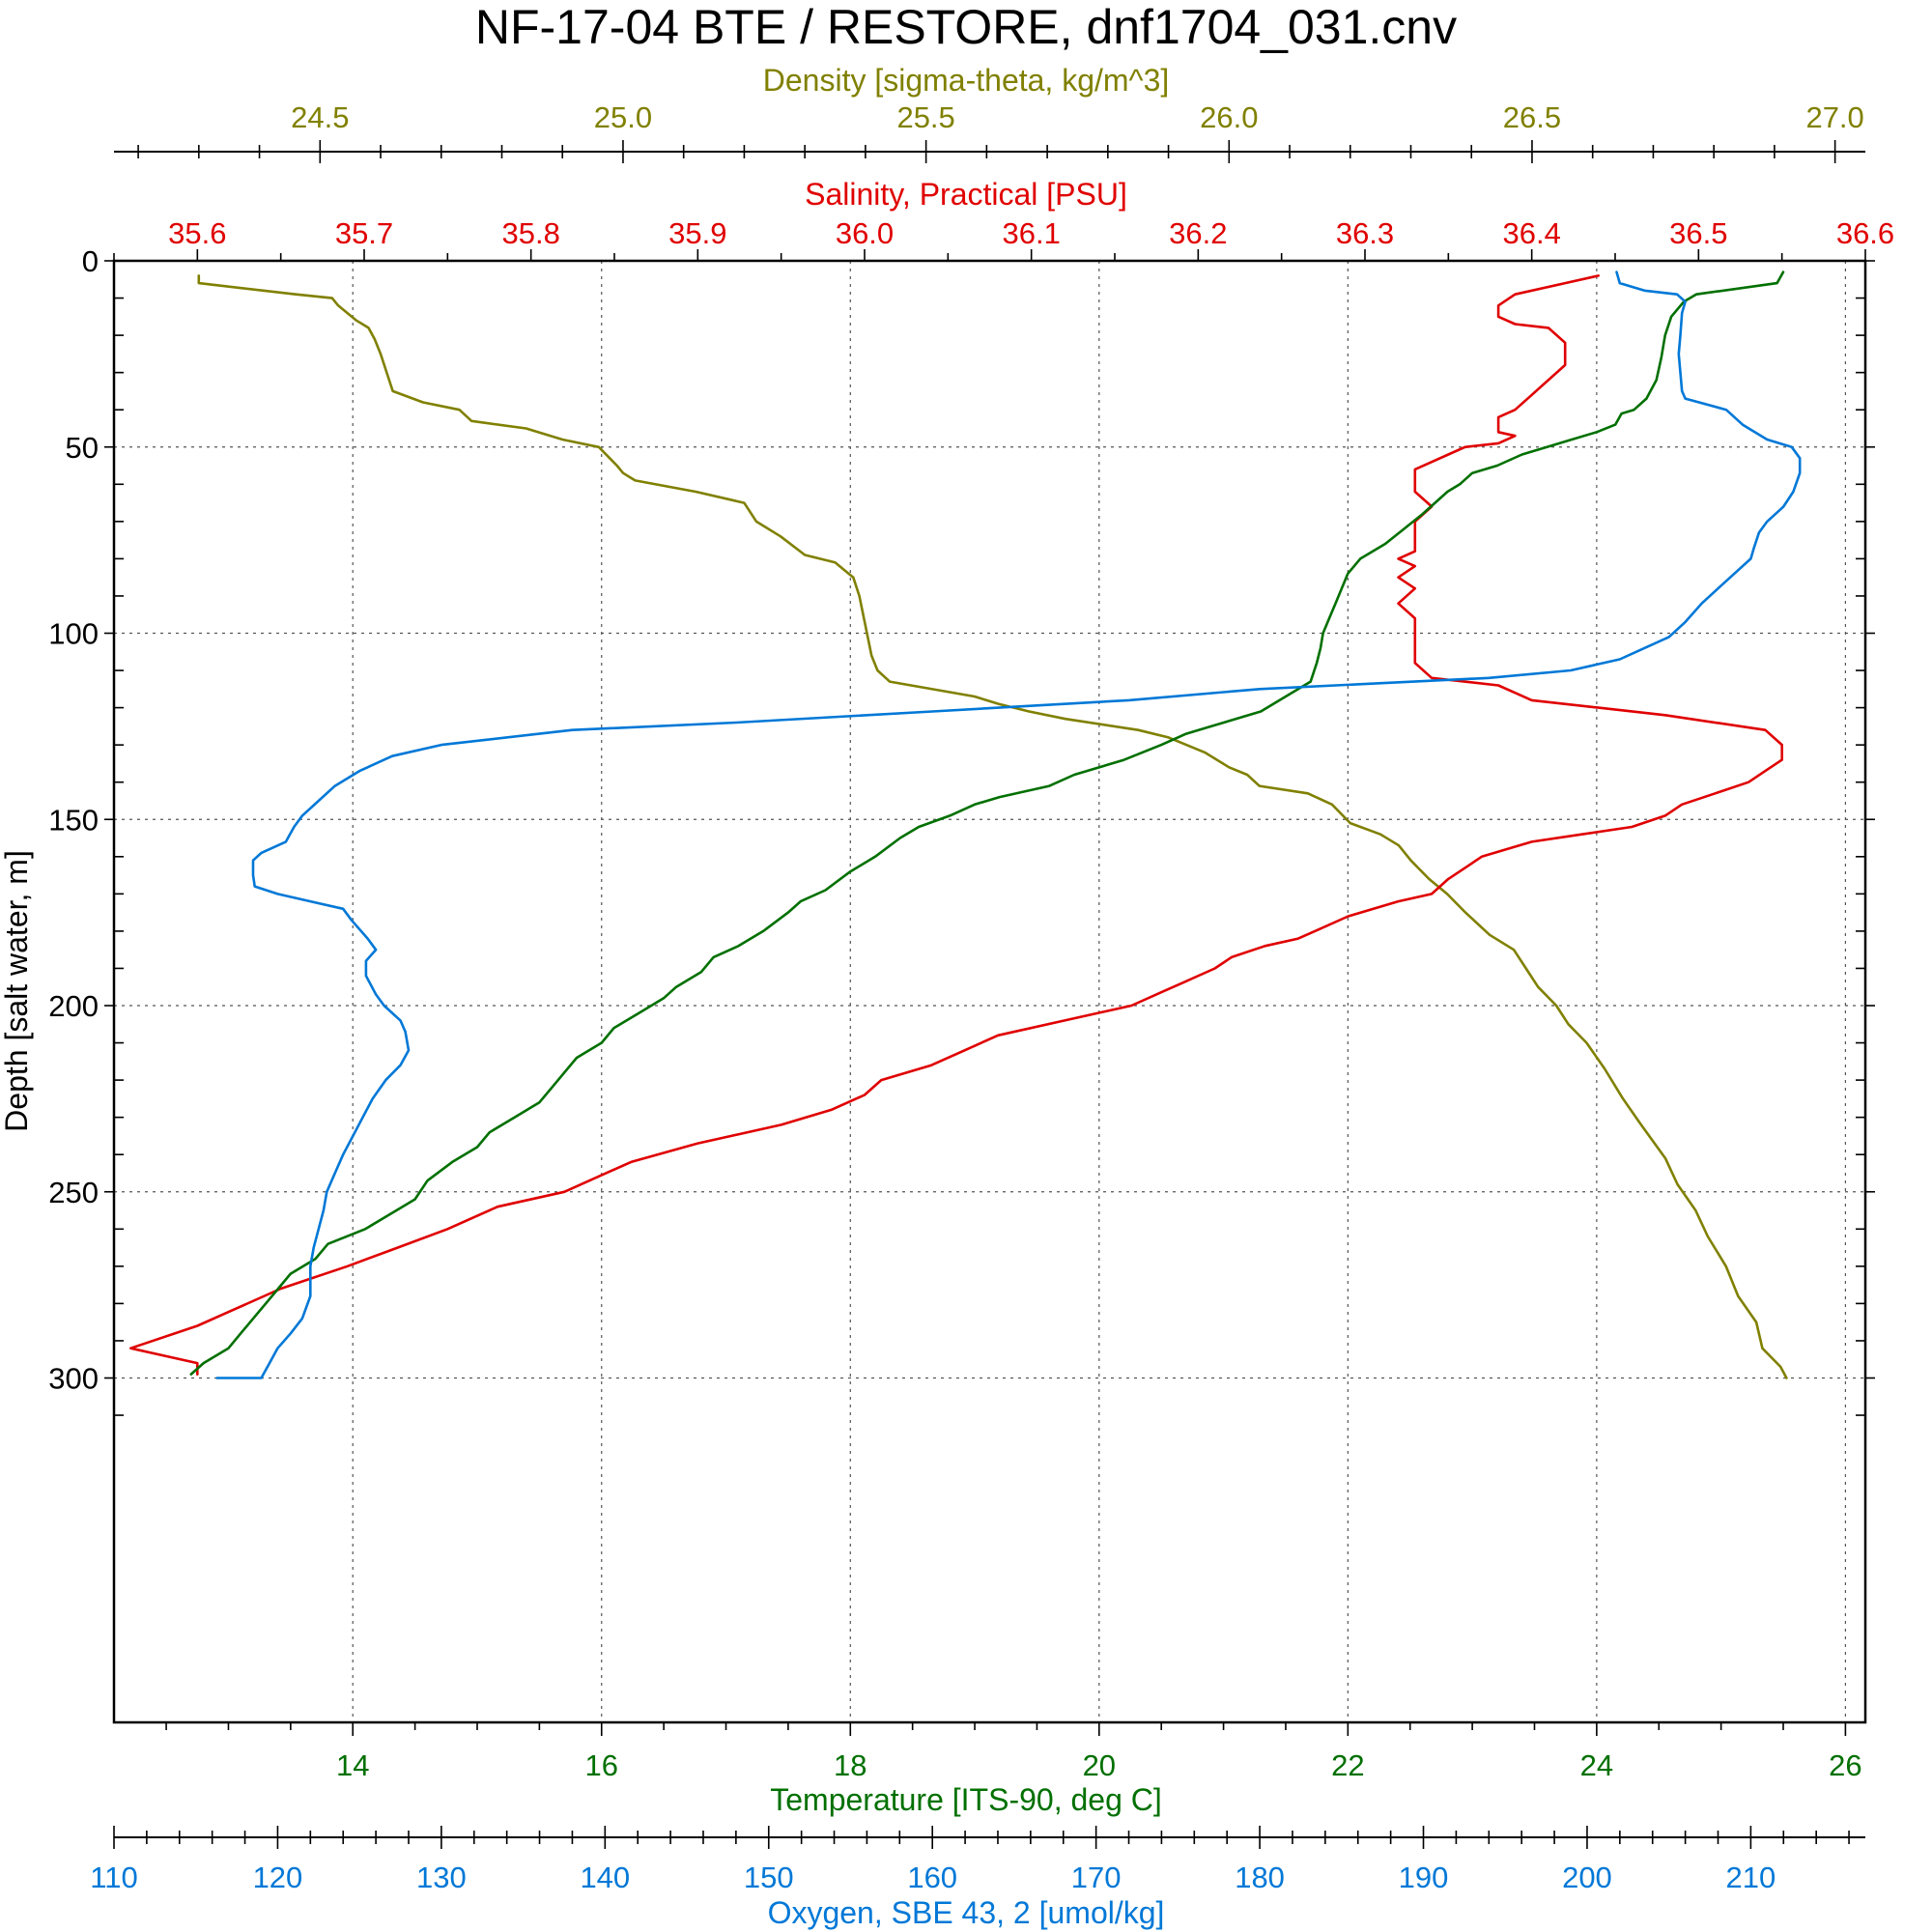  What do you see at coordinates (73, 1379) in the screenshot?
I see `depth-tick-label: 300` at bounding box center [73, 1379].